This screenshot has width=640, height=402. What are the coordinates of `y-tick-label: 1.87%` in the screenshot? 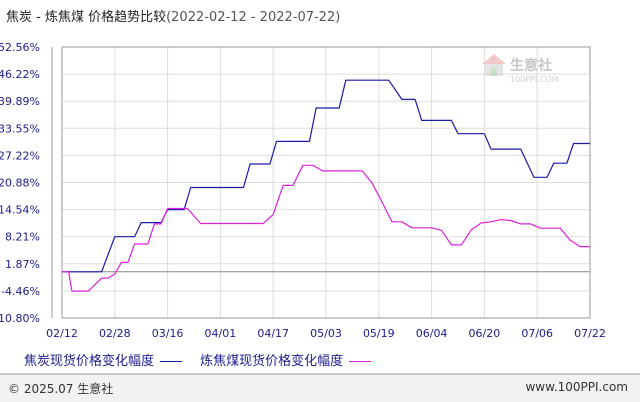 It's located at (22, 264).